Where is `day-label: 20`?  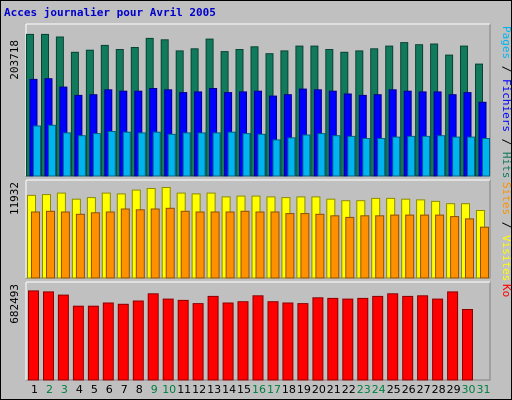 day-label: 20 is located at coordinates (319, 389).